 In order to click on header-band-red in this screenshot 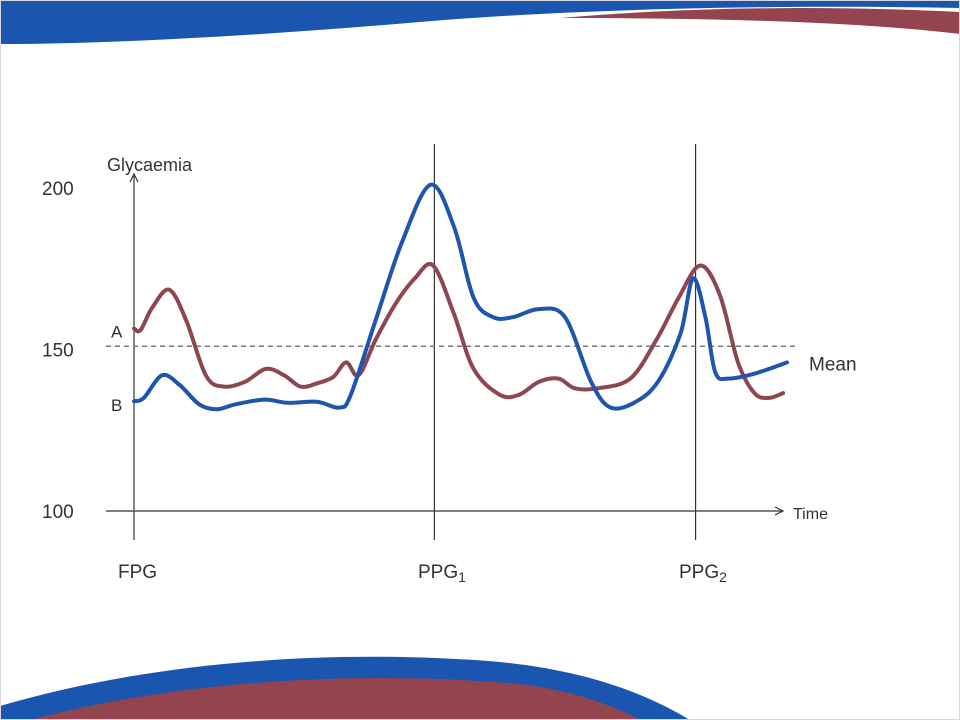, I will do `click(760, 21)`.